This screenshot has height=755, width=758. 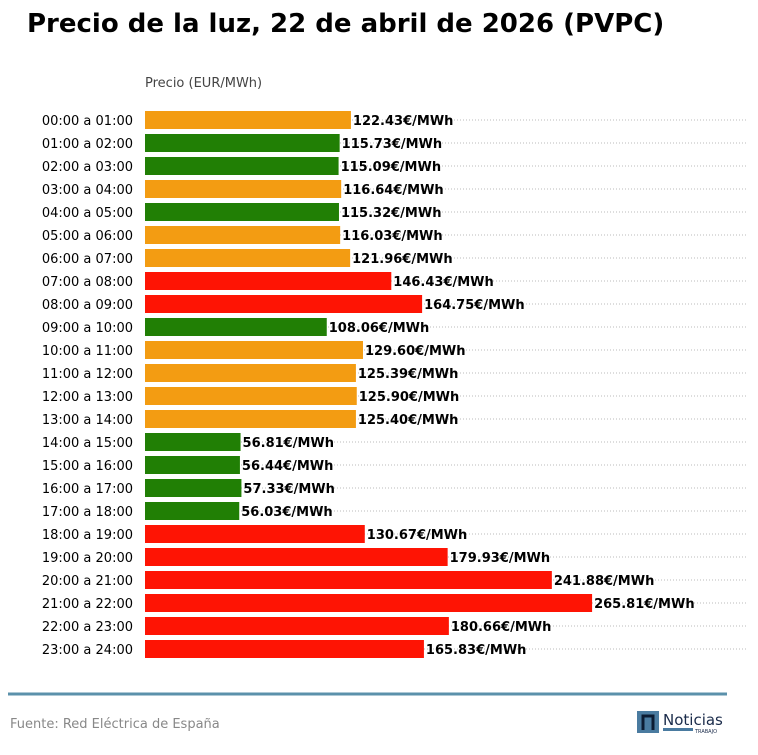 What do you see at coordinates (476, 650) in the screenshot?
I see `value-label: 165.83€/MWh` at bounding box center [476, 650].